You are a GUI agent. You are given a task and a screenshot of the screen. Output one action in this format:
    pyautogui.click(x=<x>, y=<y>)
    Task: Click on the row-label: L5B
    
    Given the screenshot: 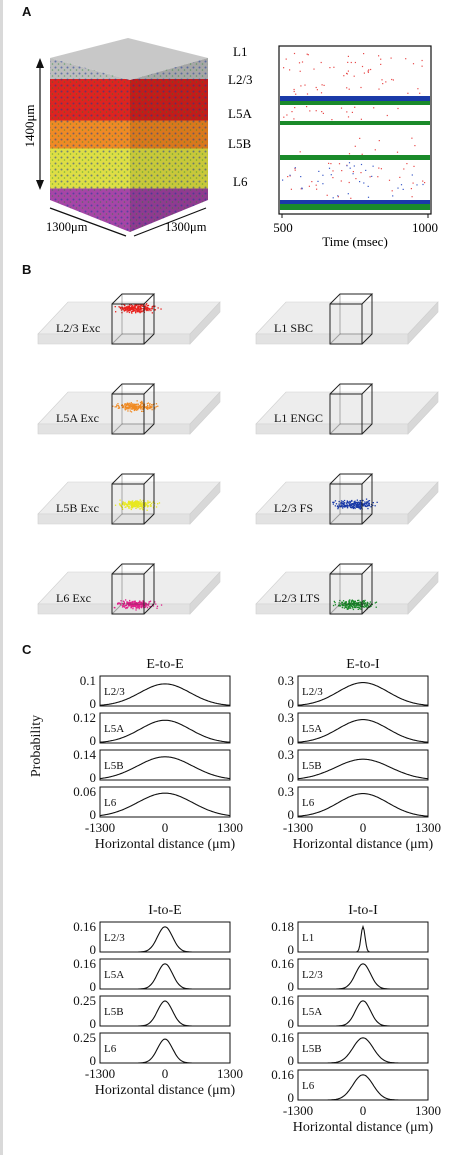 What is the action you would take?
    pyautogui.click(x=312, y=766)
    